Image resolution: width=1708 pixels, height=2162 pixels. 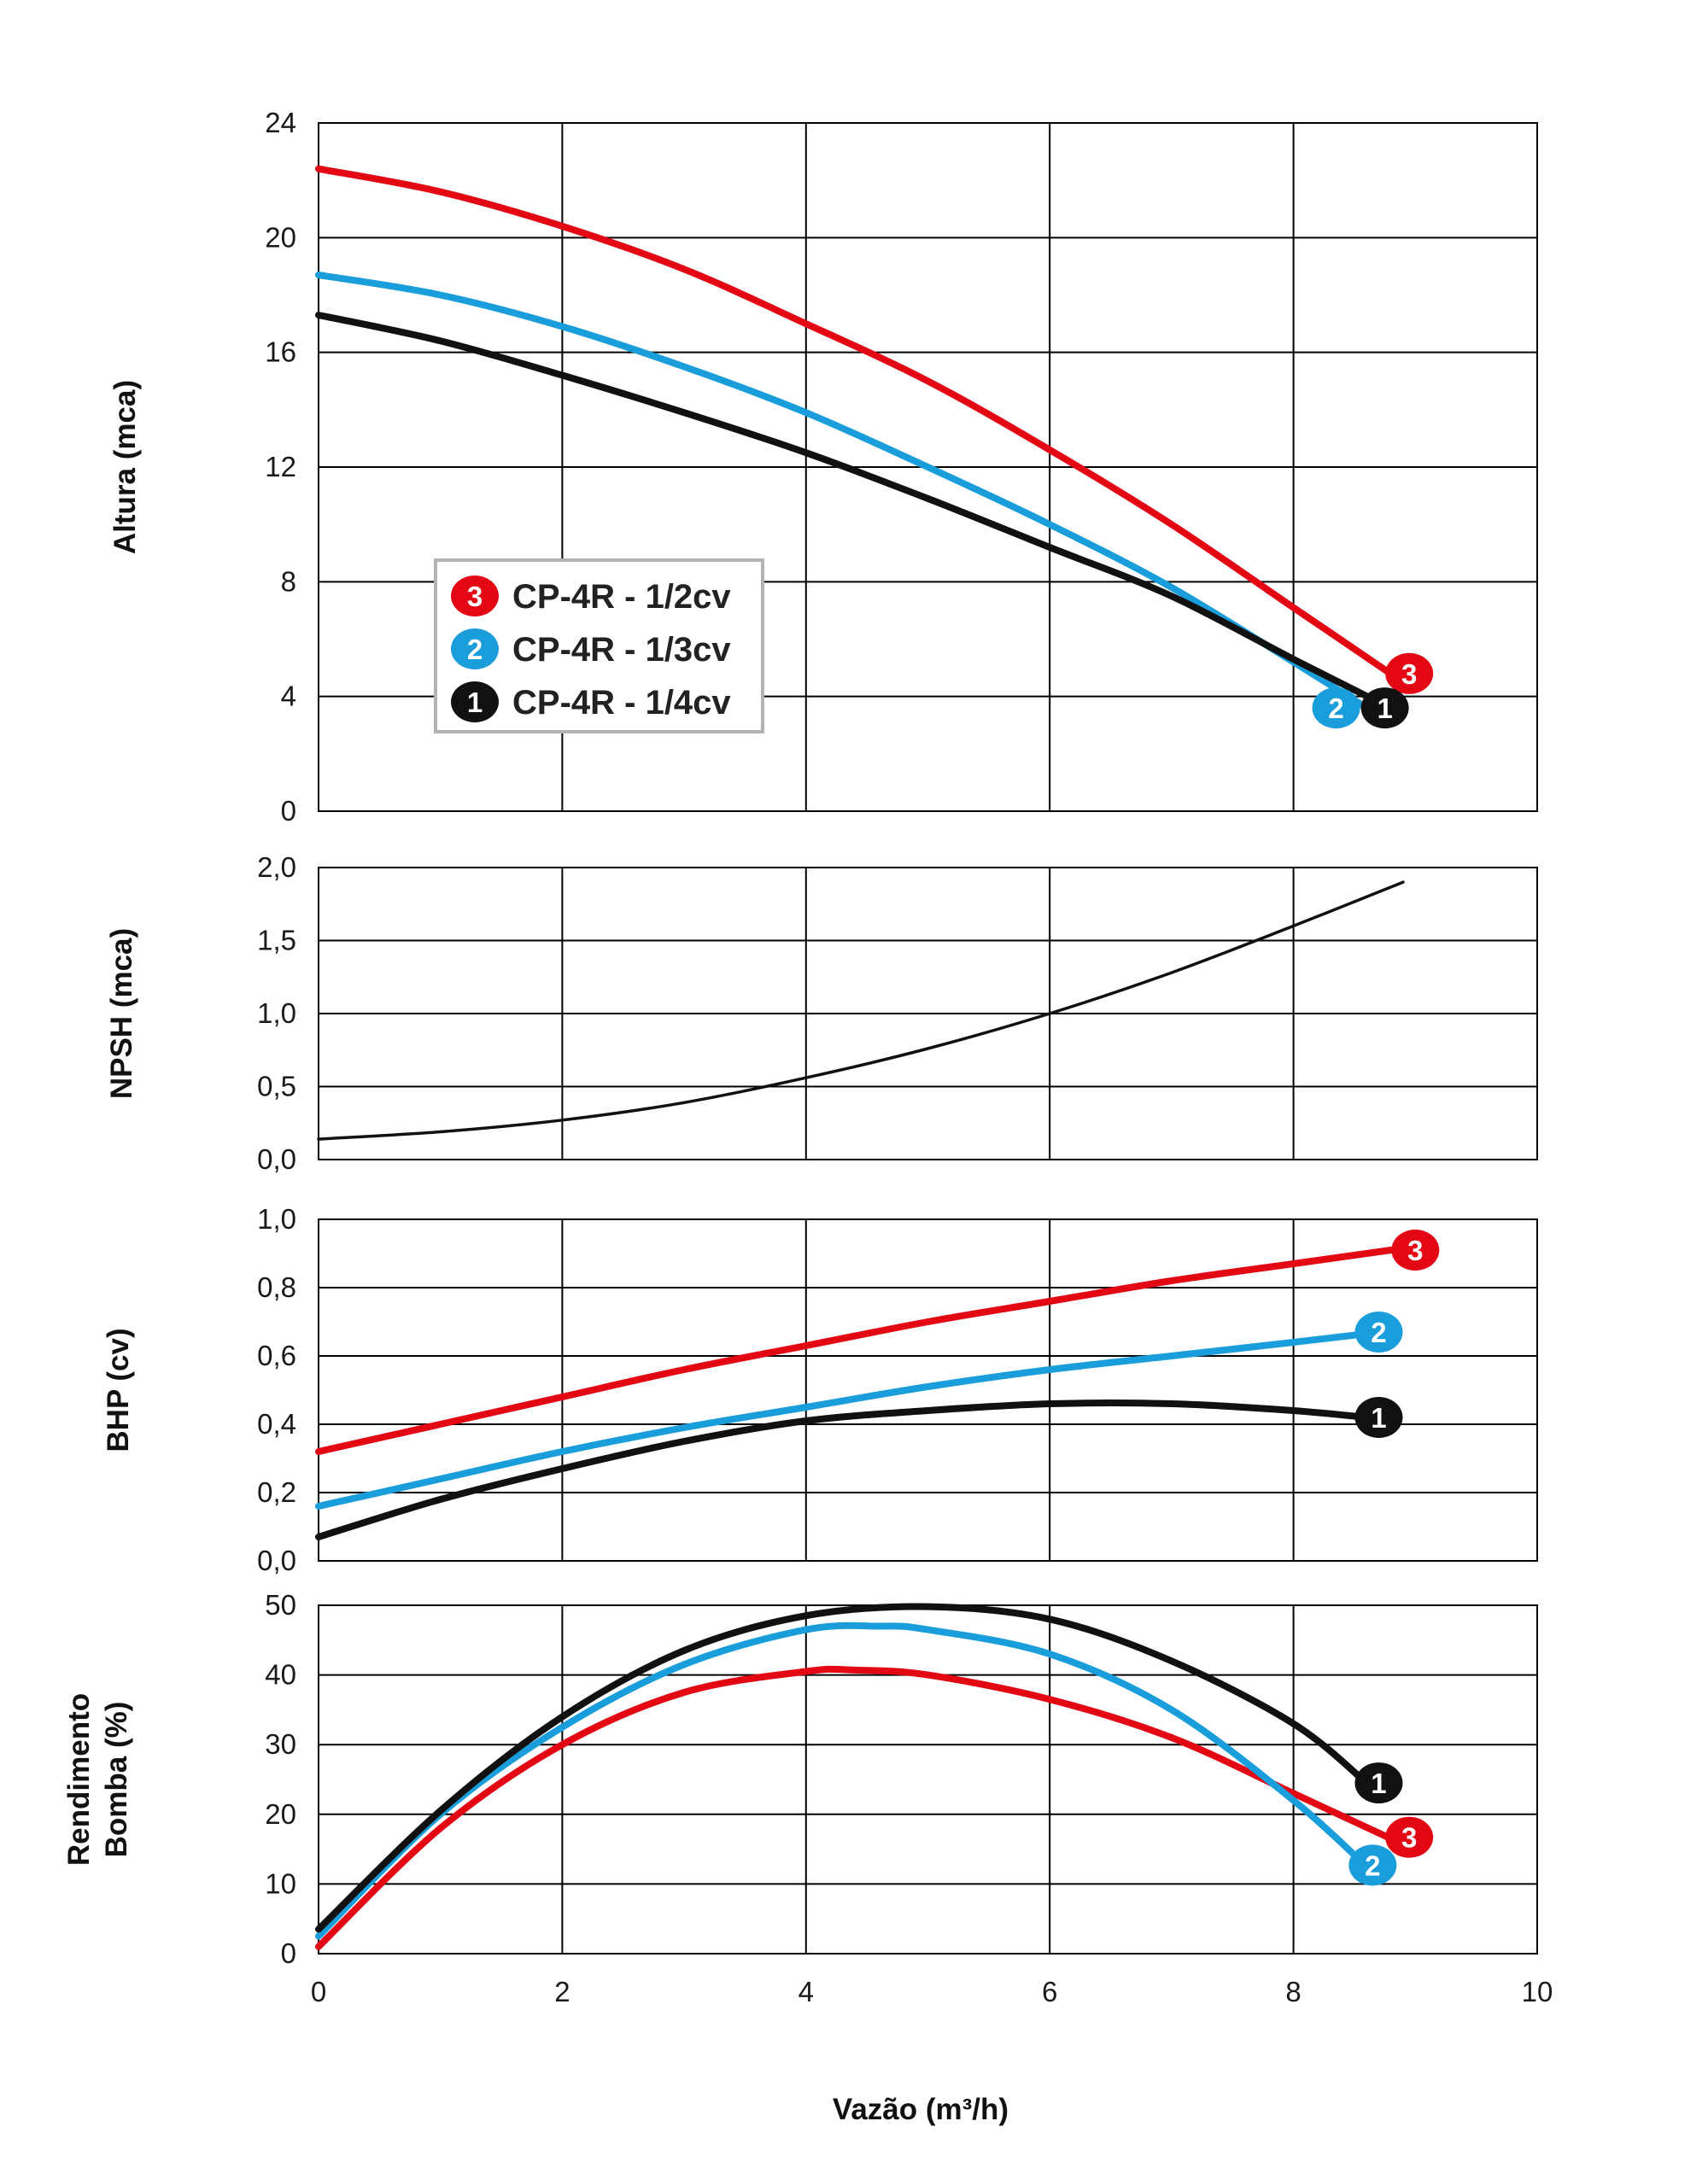 What do you see at coordinates (280, 1675) in the screenshot?
I see `y-tick-label: 40` at bounding box center [280, 1675].